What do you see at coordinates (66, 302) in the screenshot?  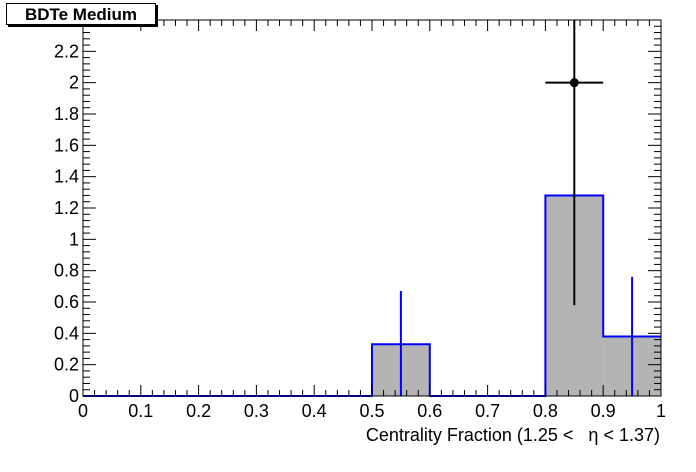 I see `y-tick-label: 0.6` at bounding box center [66, 302].